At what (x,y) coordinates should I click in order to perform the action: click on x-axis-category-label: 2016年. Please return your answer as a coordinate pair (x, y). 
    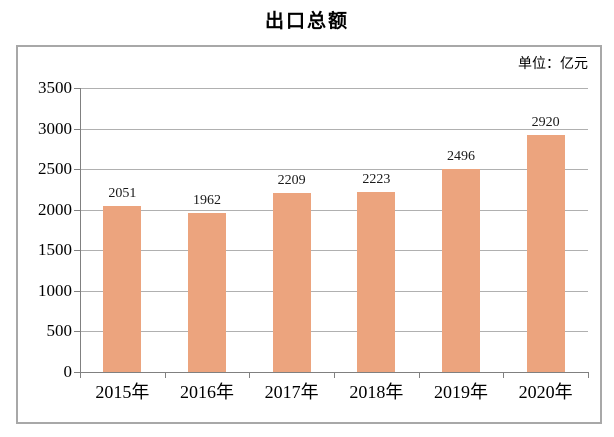
    Looking at the image, I should click on (206, 392).